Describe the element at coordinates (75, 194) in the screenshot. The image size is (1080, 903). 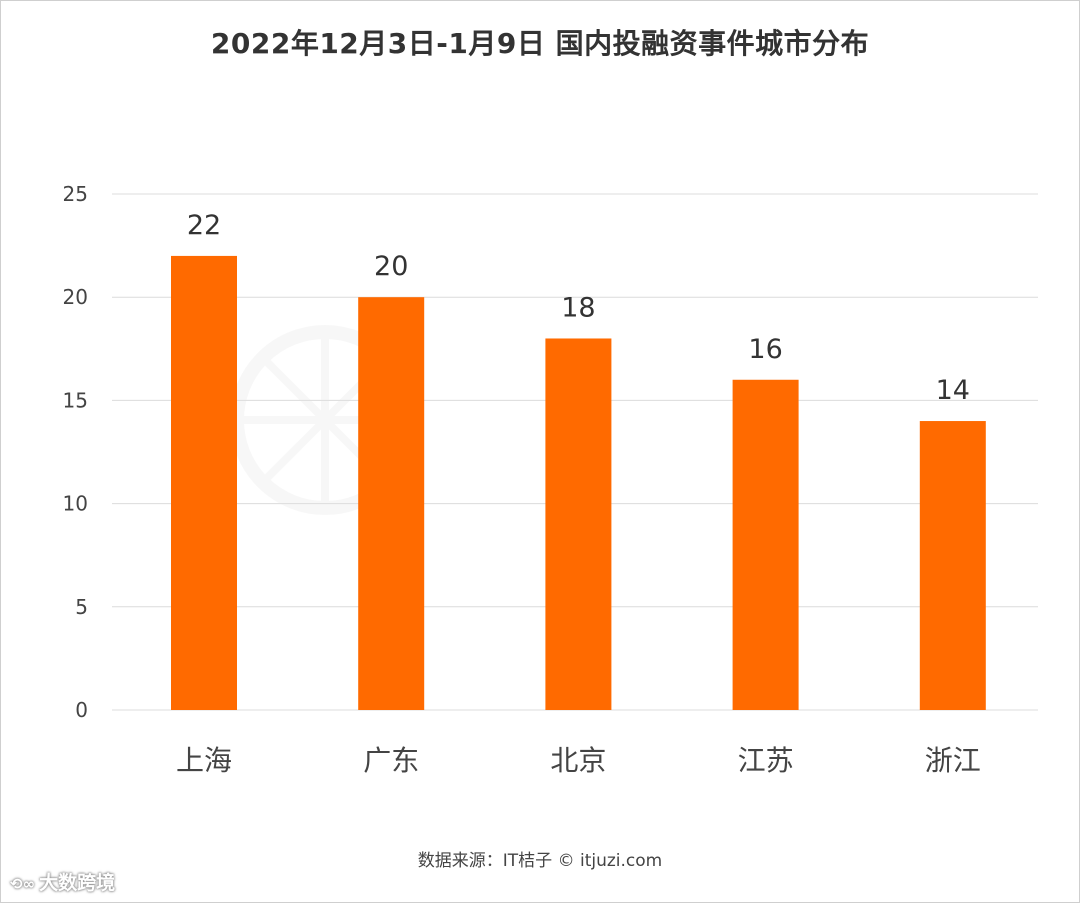
I see `y-tick-label: 25` at that location.